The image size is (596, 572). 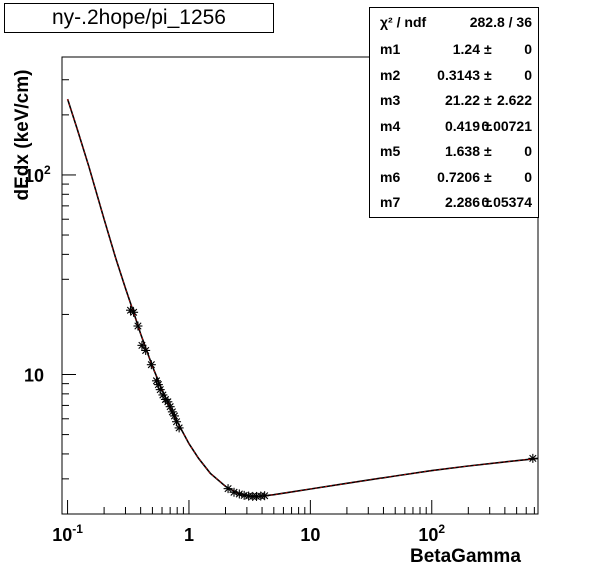 What do you see at coordinates (390, 125) in the screenshot?
I see `param-name: m4` at bounding box center [390, 125].